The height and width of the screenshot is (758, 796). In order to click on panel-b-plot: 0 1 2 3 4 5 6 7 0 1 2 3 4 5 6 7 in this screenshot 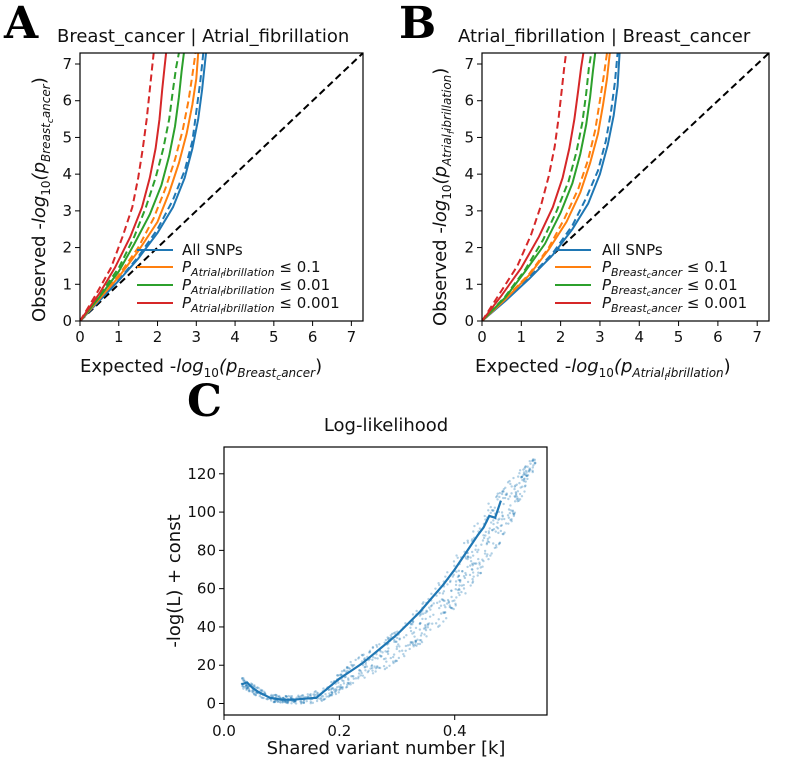, I will do `click(616, 199)`.